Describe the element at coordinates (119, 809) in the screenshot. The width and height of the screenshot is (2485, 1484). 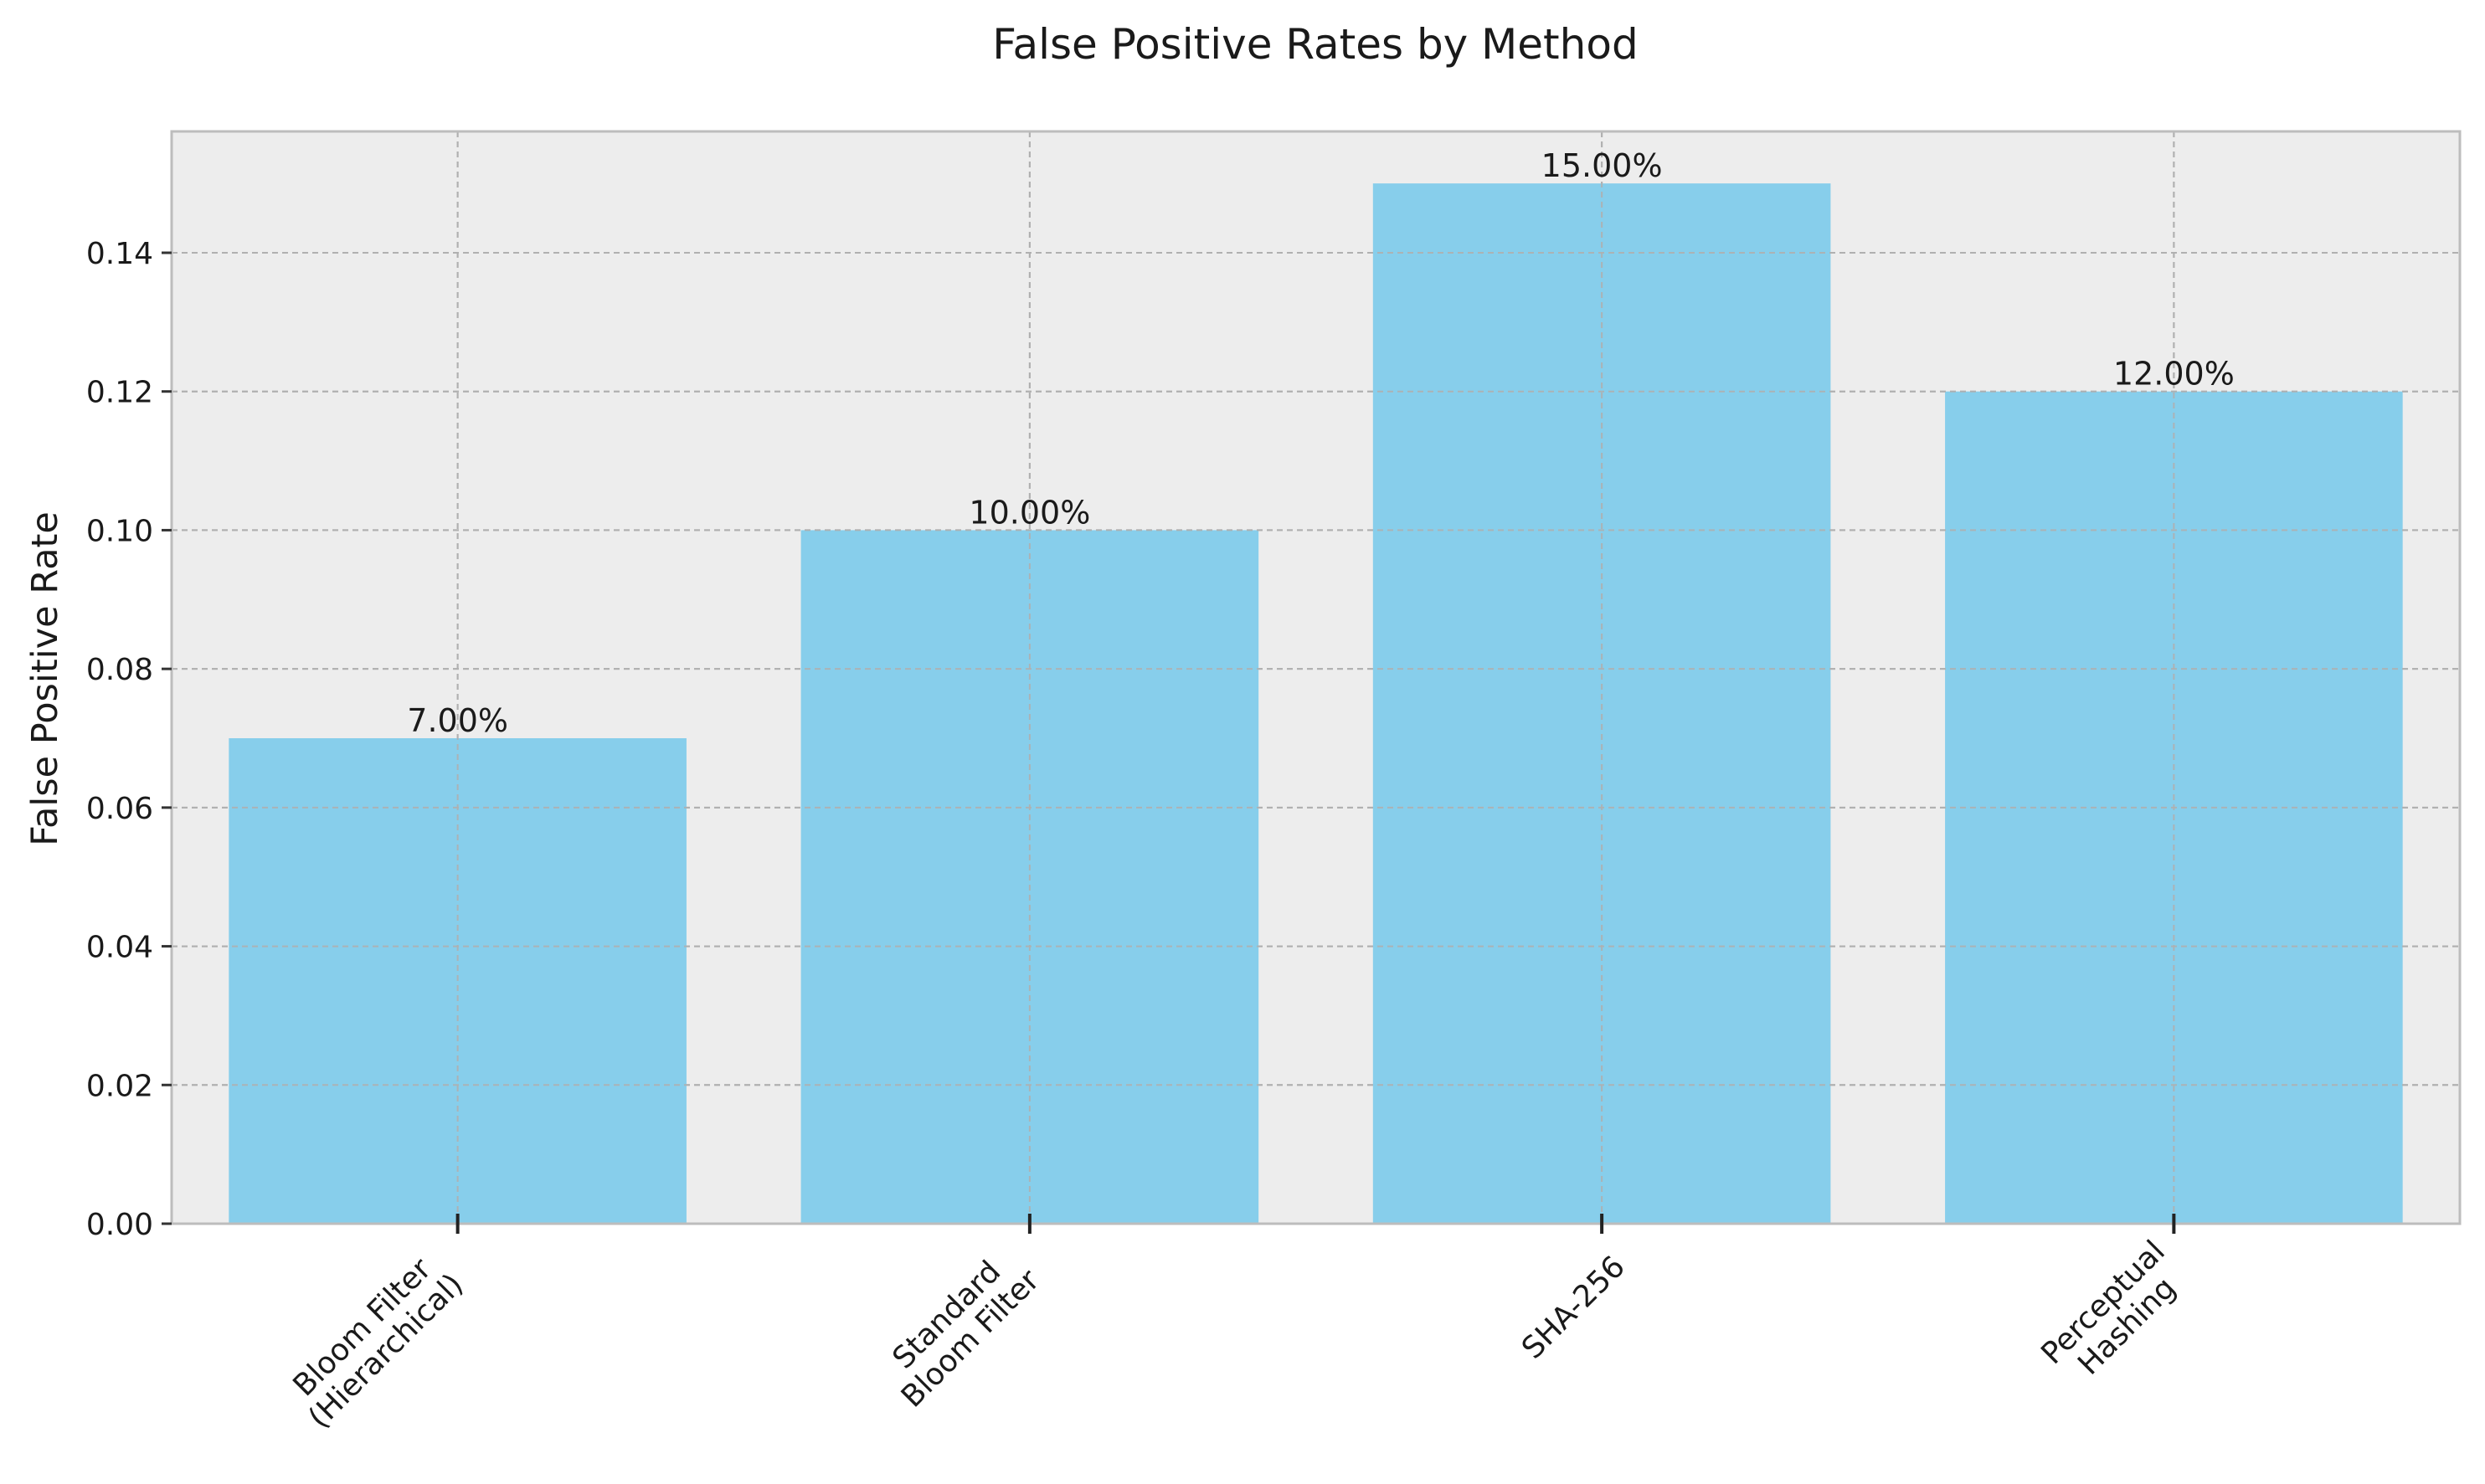
I see `y-tick-label: 0.06` at that location.